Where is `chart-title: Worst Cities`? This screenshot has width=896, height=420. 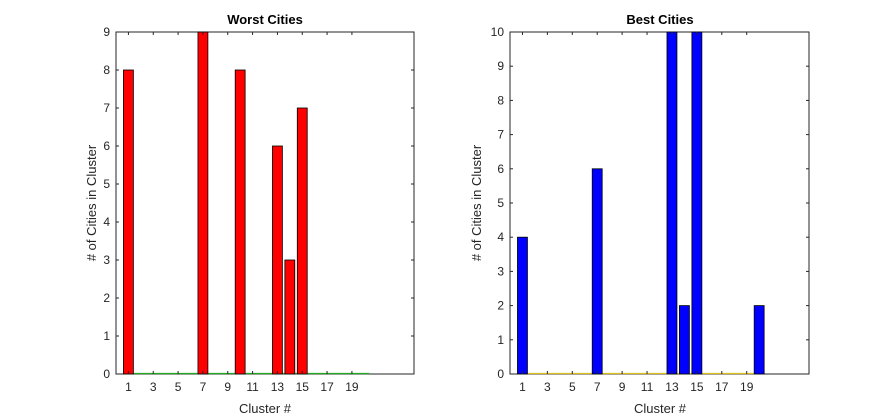 chart-title: Worst Cities is located at coordinates (265, 19).